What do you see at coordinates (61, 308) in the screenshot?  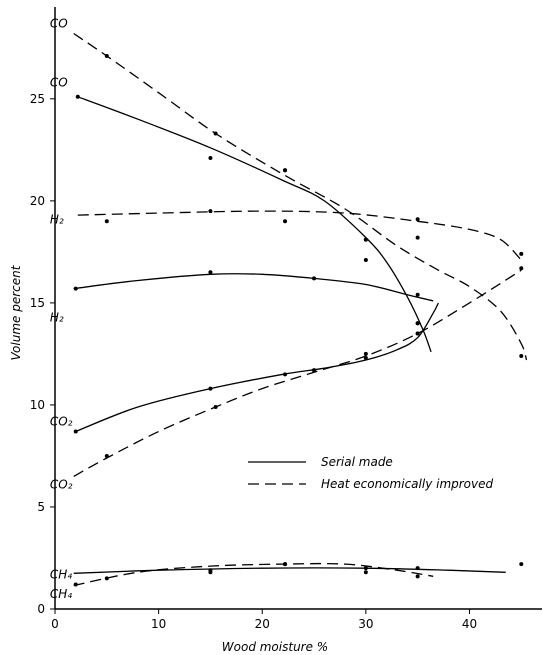 I see `series-labels: CO CO H₂ H₂ CO₂ CO₂ CH₄ CH₄` at bounding box center [61, 308].